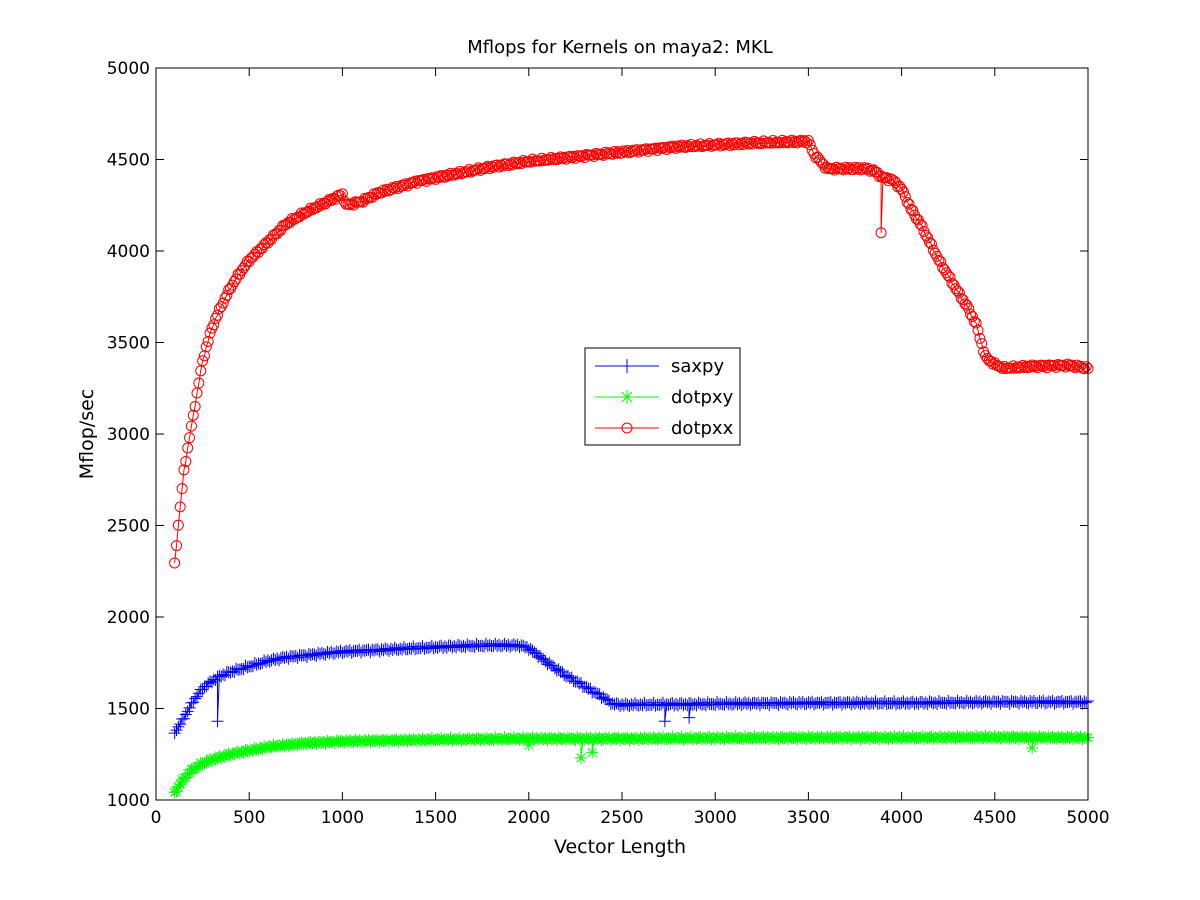 The image size is (1200, 900). Describe the element at coordinates (631, 688) in the screenshot. I see `series-saxpy` at that location.